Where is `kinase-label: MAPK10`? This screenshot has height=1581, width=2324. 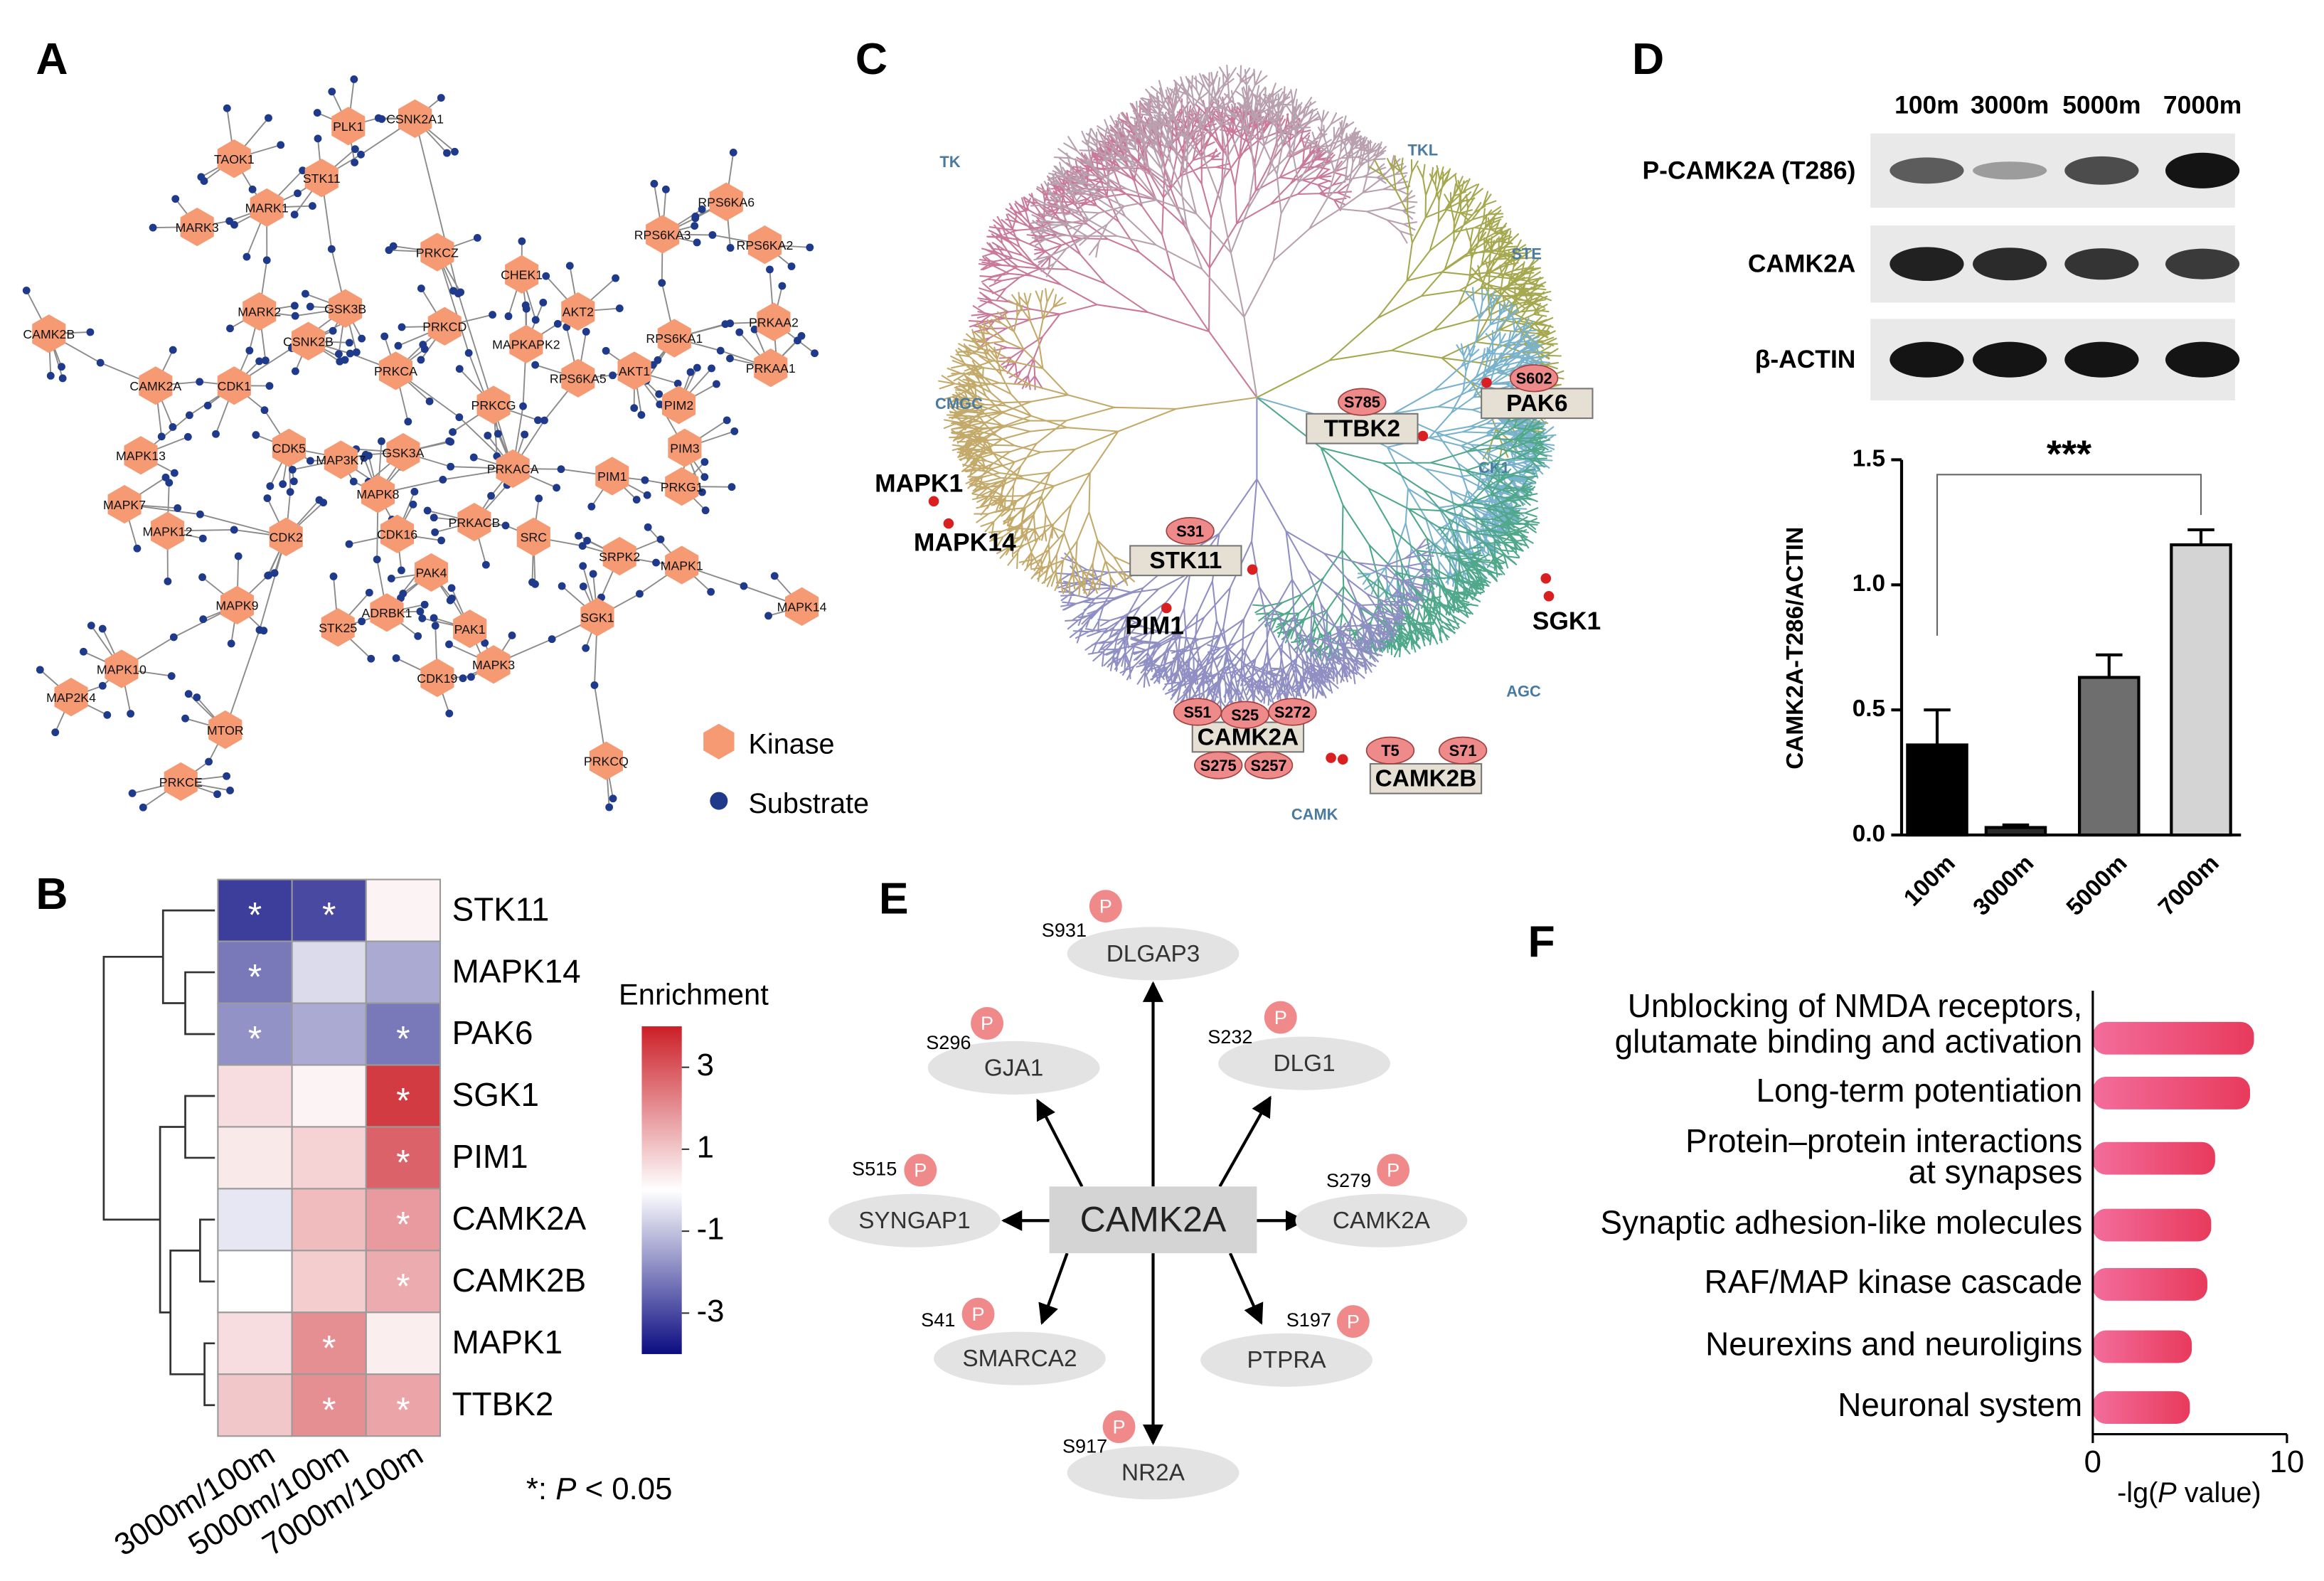
kinase-label: MAPK10 is located at coordinates (122, 669).